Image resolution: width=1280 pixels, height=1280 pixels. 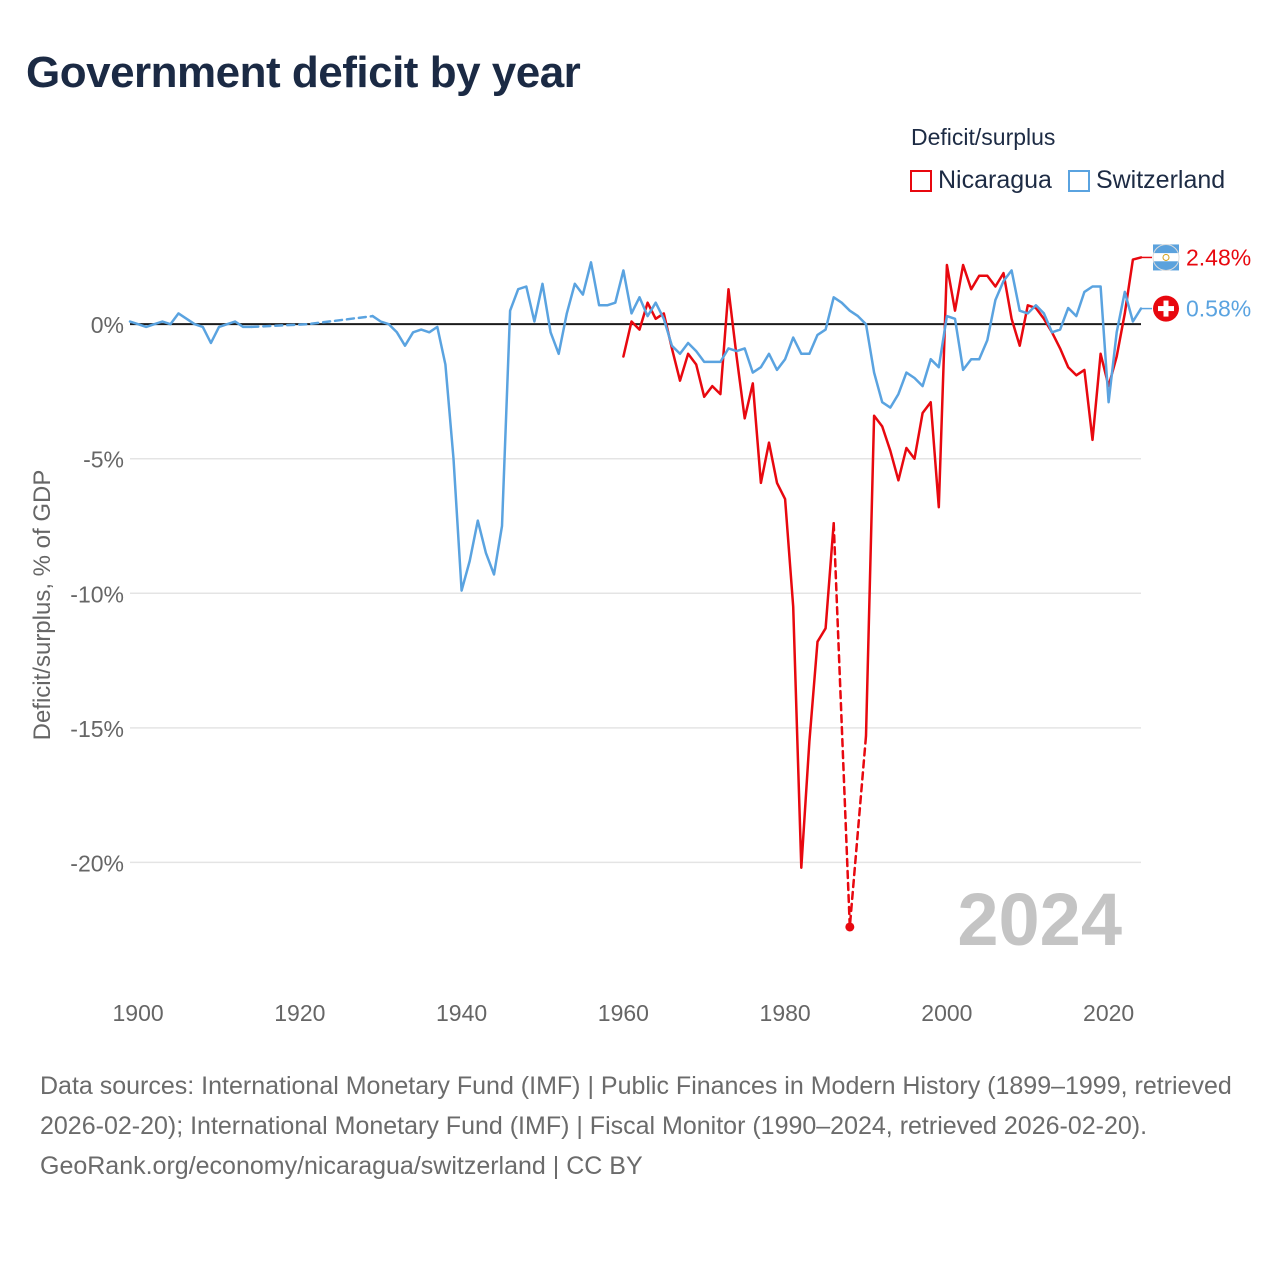 I want to click on legend-swatch-nicaragua, so click(x=921, y=180).